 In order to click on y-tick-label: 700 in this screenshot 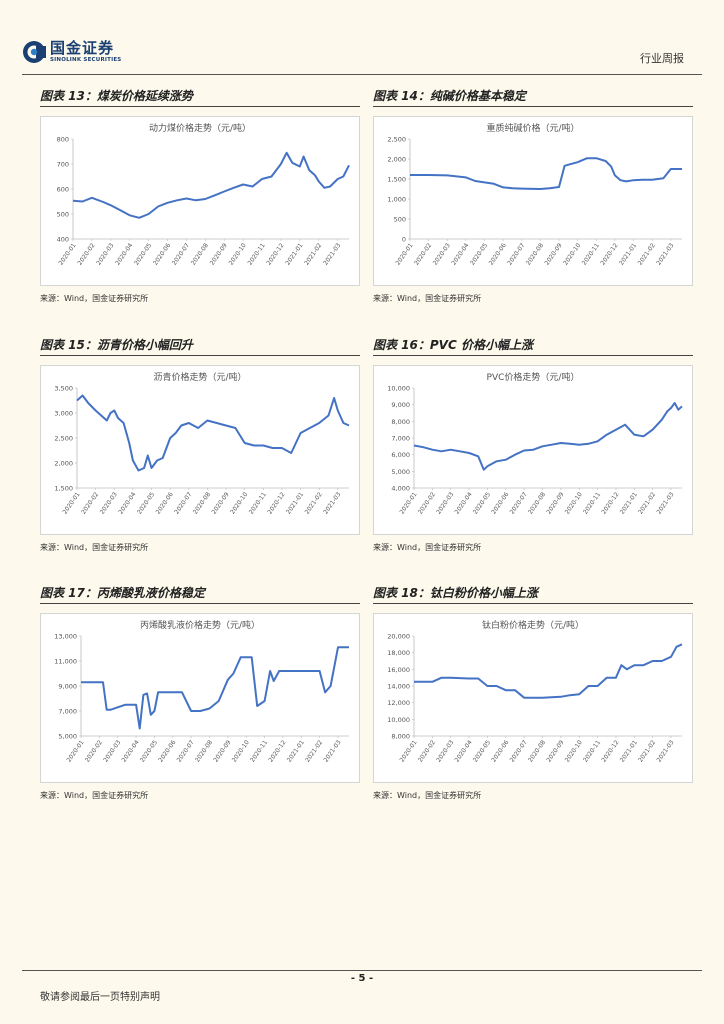, I will do `click(63, 165)`.